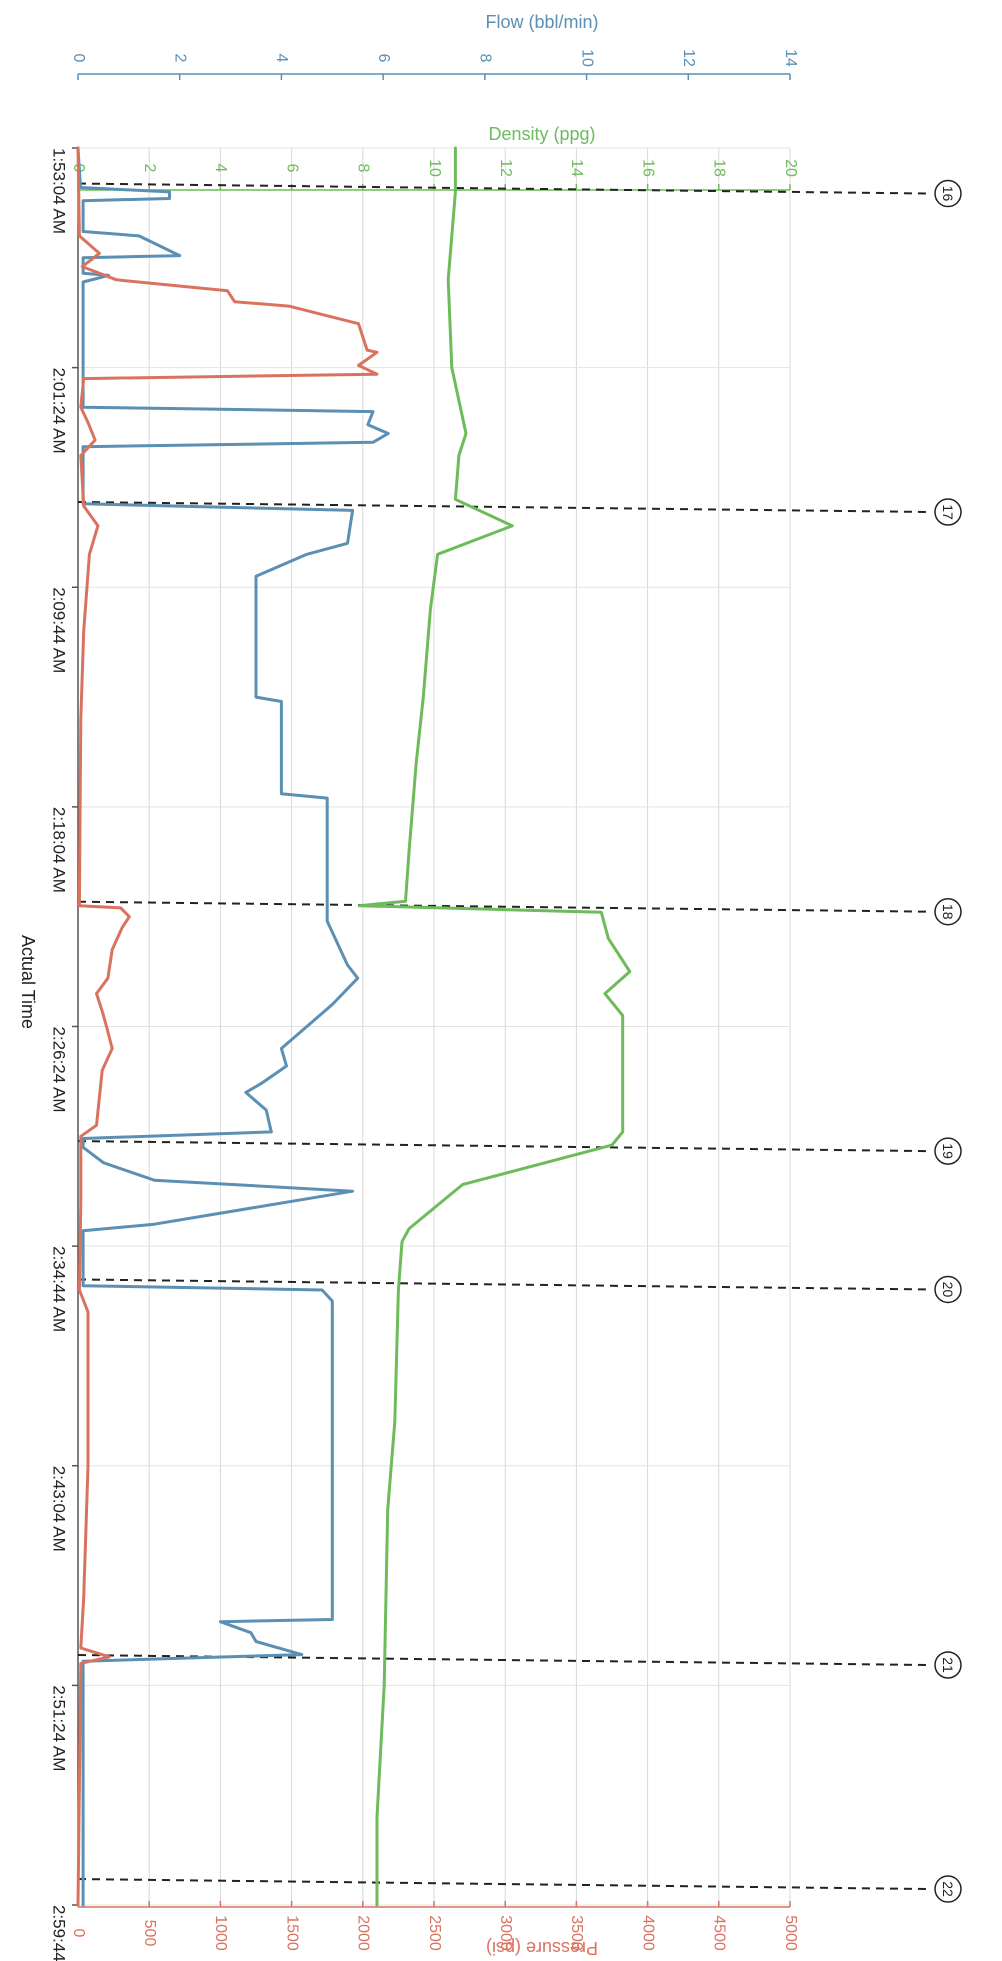 This screenshot has height=1961, width=1002. Describe the element at coordinates (291, 1933) in the screenshot. I see `pressure-tick-label: 1500` at that location.